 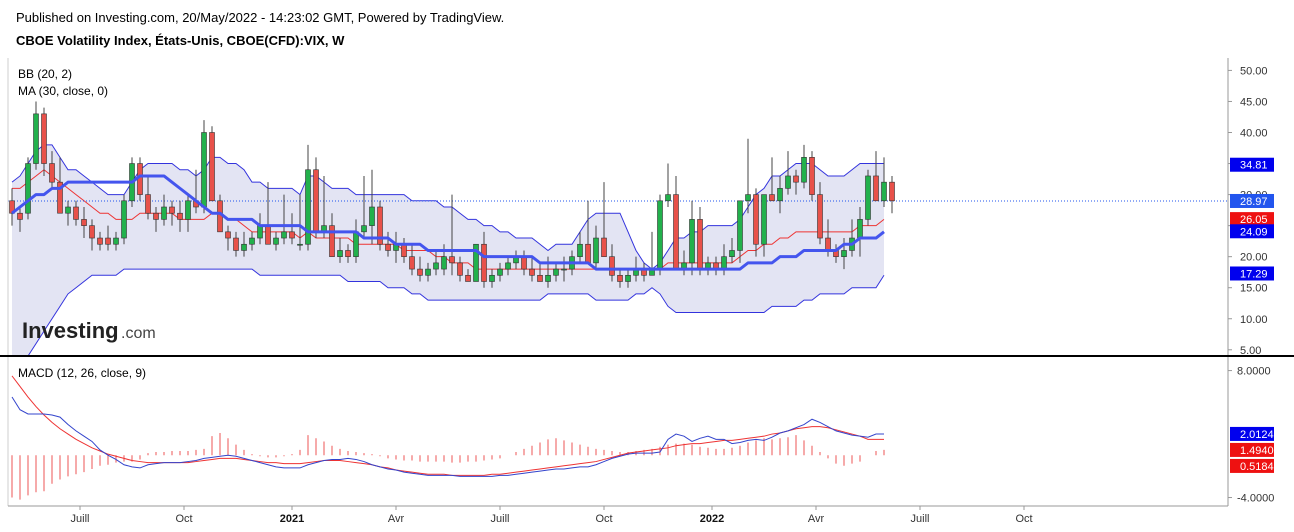 What do you see at coordinates (1257, 451) in the screenshot?
I see `macd-badge-text: 1.4940` at bounding box center [1257, 451].